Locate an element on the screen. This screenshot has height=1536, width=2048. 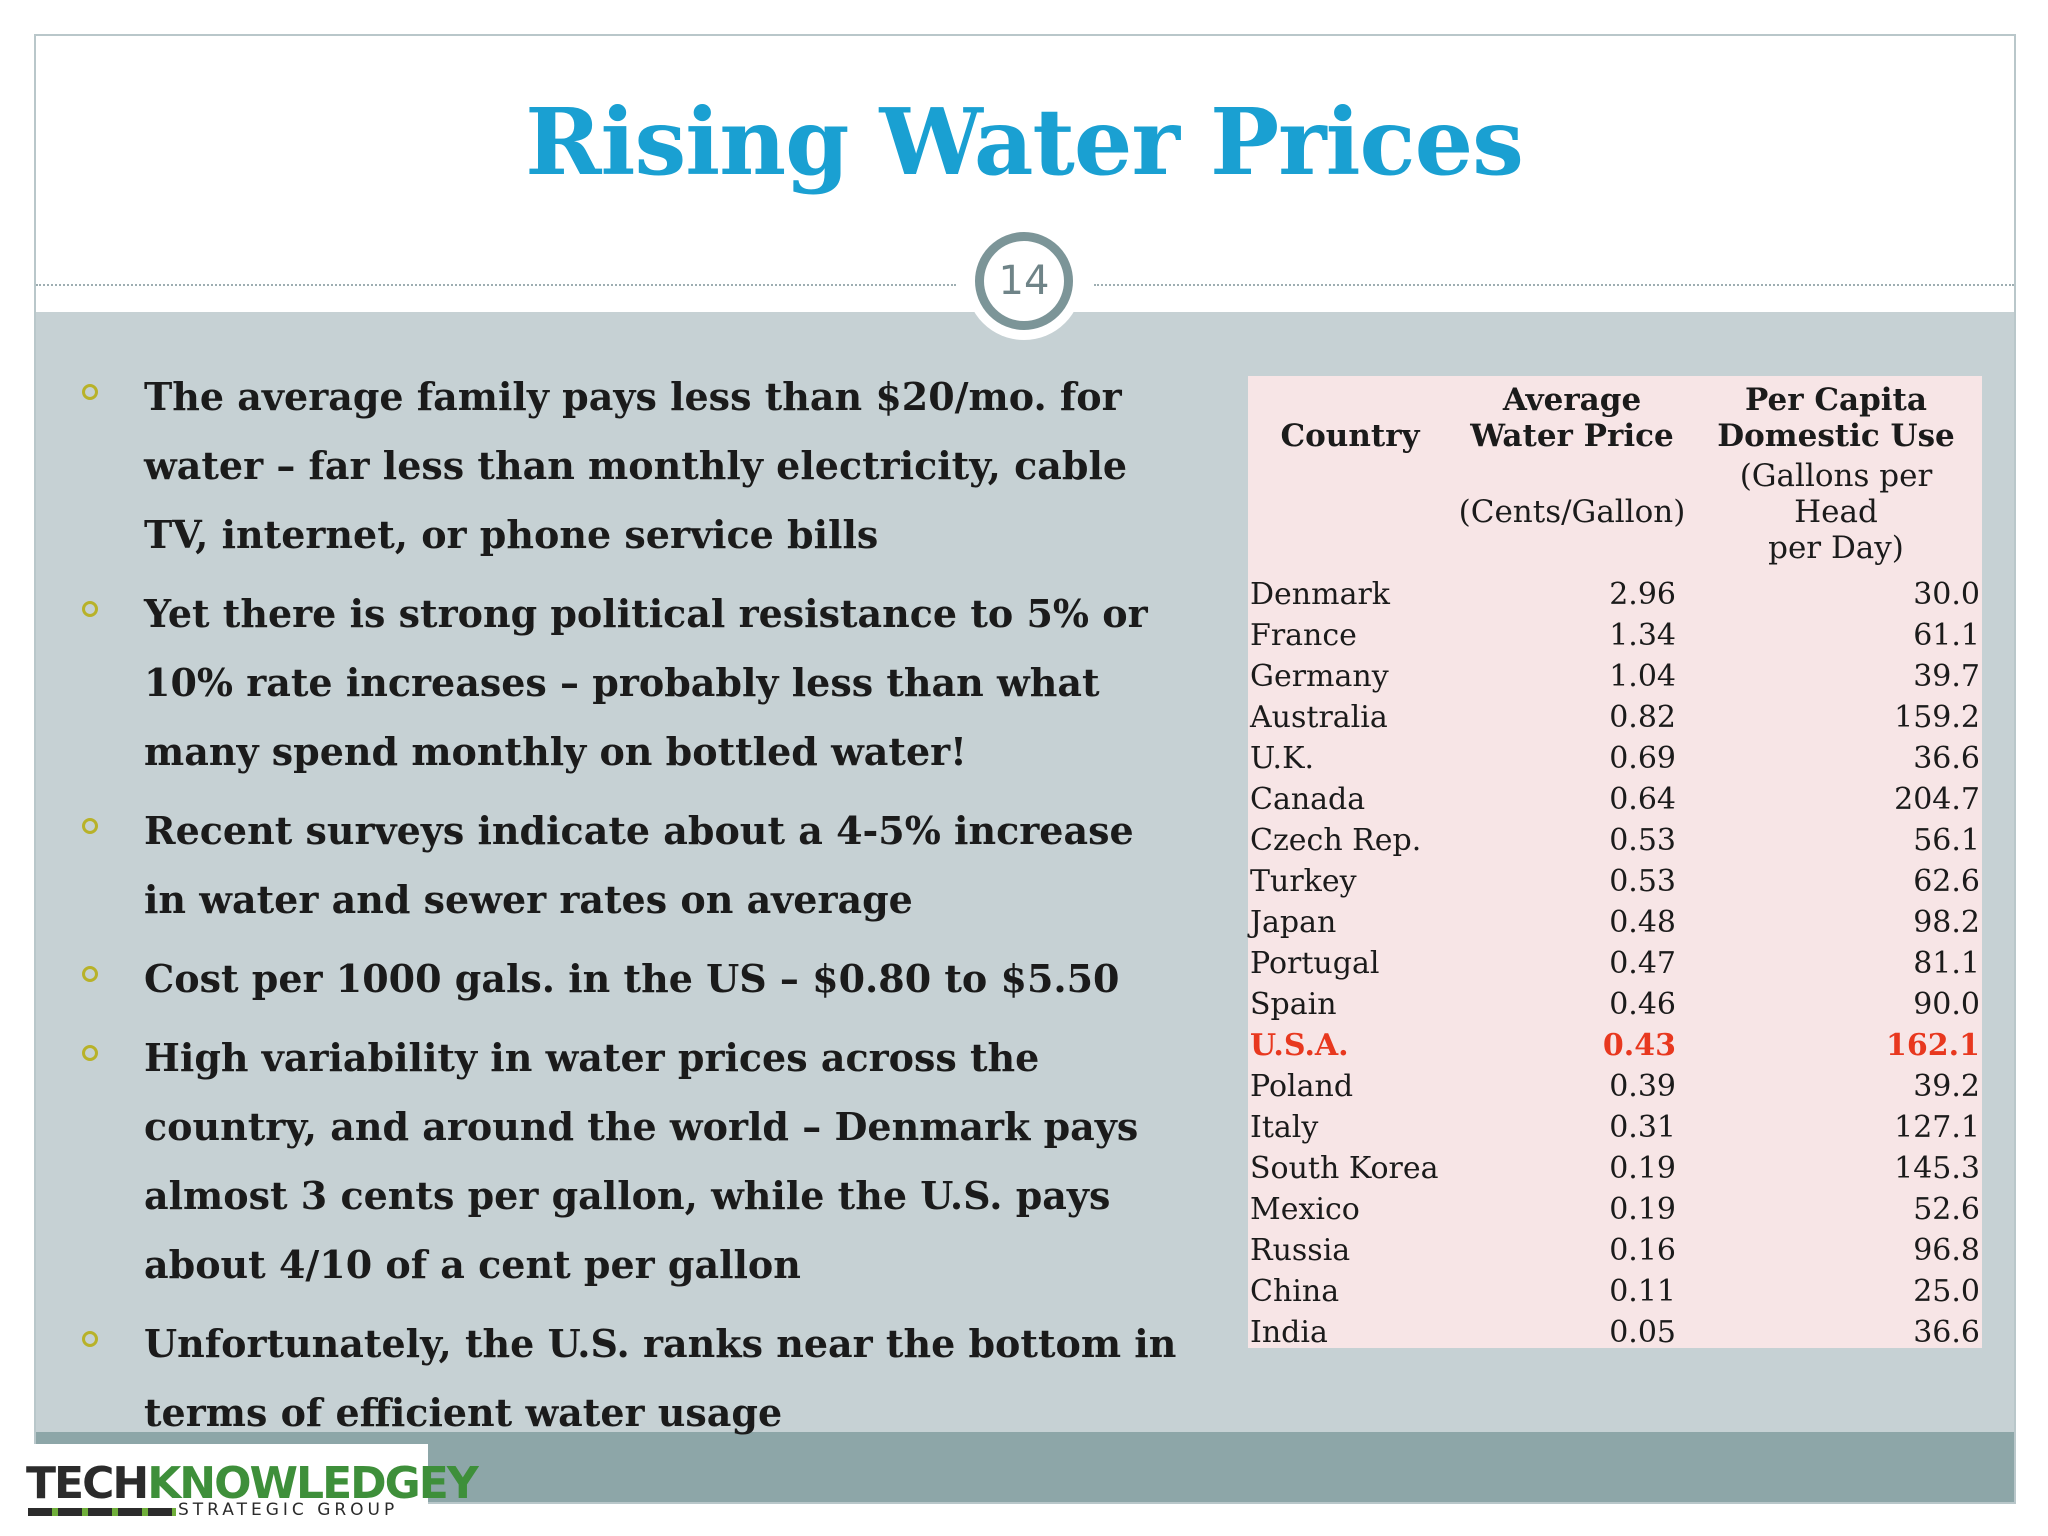
cell-use: 96.8 is located at coordinates (1946, 1250).